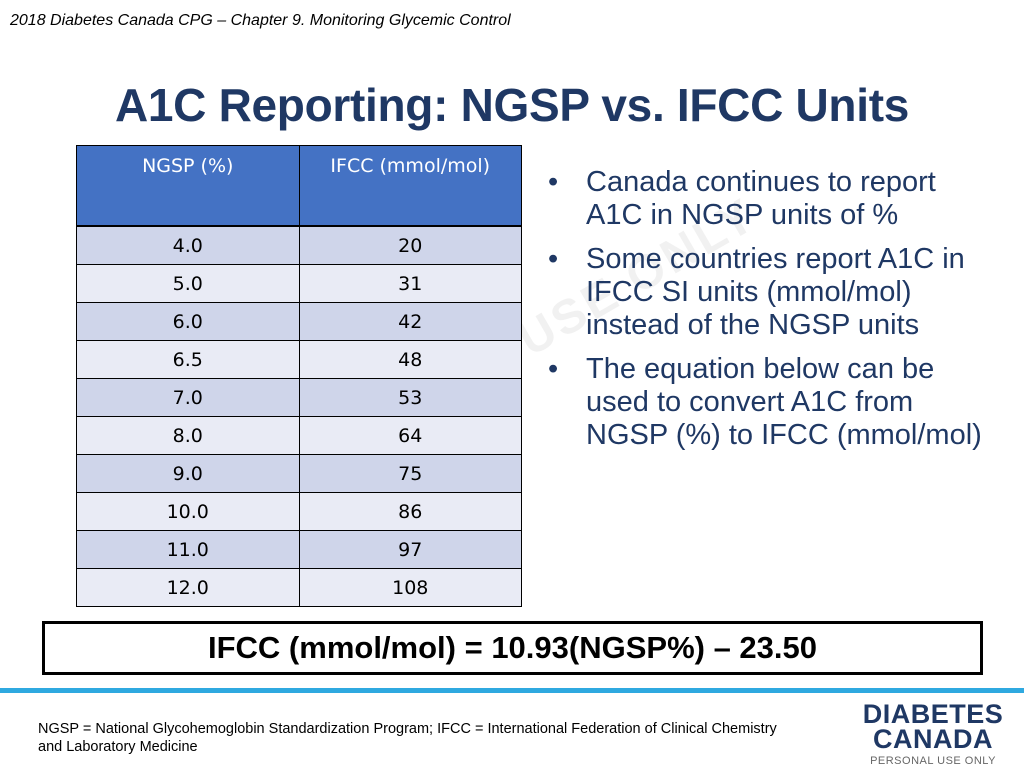  I want to click on table-row: 10.0 86, so click(299, 511).